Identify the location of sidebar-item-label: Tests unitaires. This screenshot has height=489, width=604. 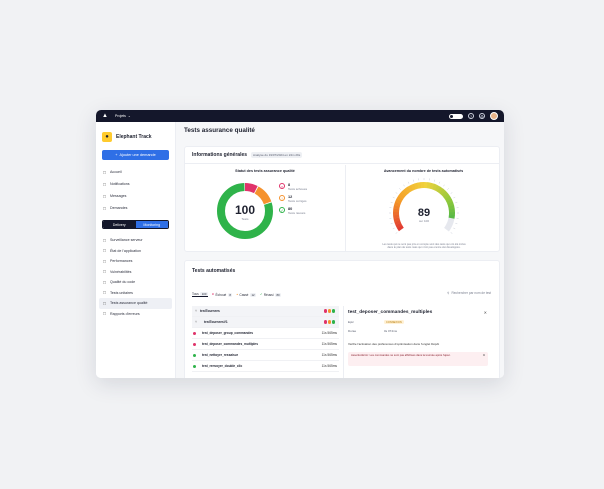
(121, 292).